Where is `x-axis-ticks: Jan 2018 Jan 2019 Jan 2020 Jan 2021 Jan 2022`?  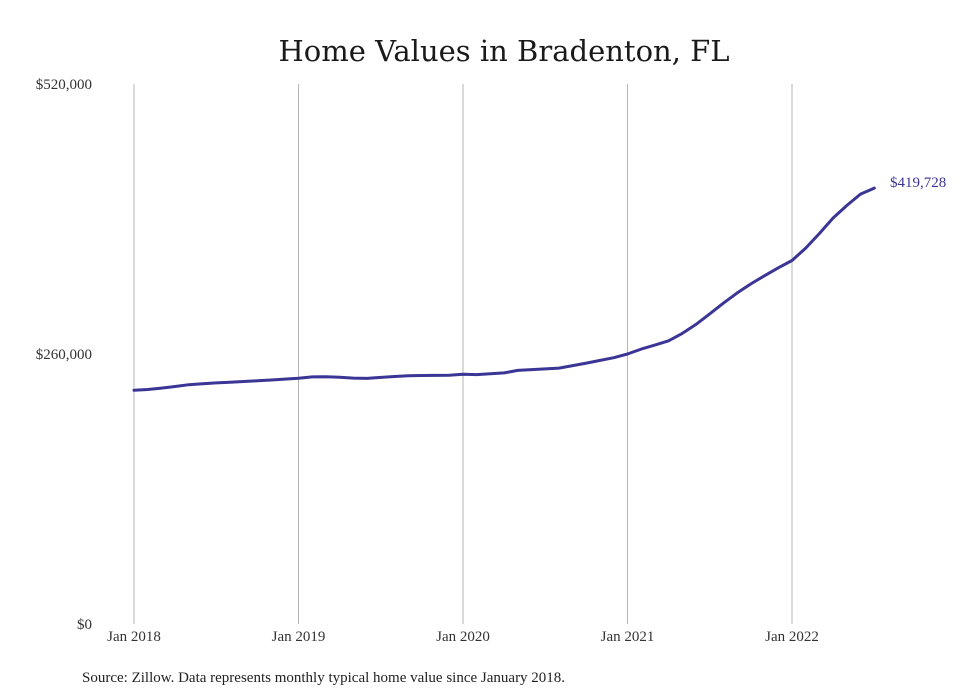
x-axis-ticks: Jan 2018 Jan 2019 Jan 2020 Jan 2021 Jan 2022 is located at coordinates (463, 637).